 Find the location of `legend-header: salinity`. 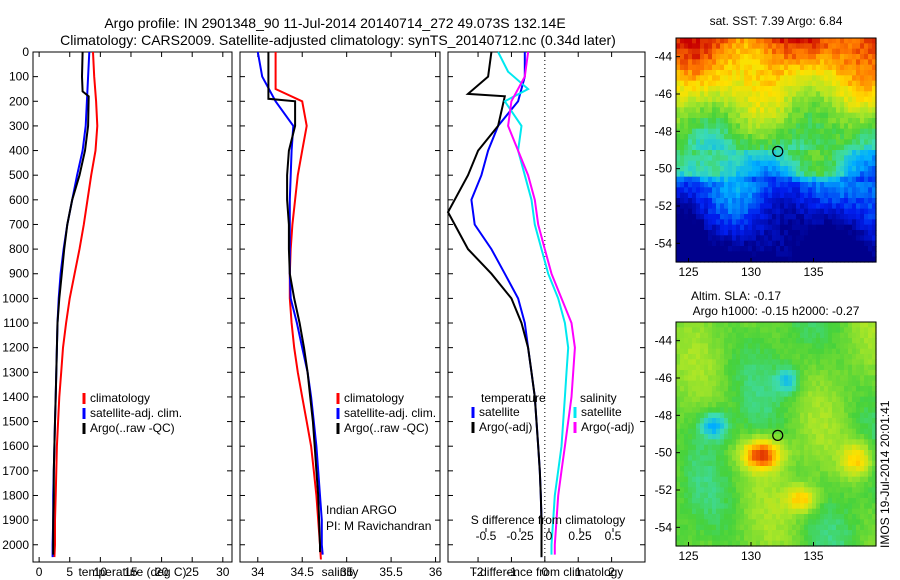

legend-header: salinity is located at coordinates (598, 398).